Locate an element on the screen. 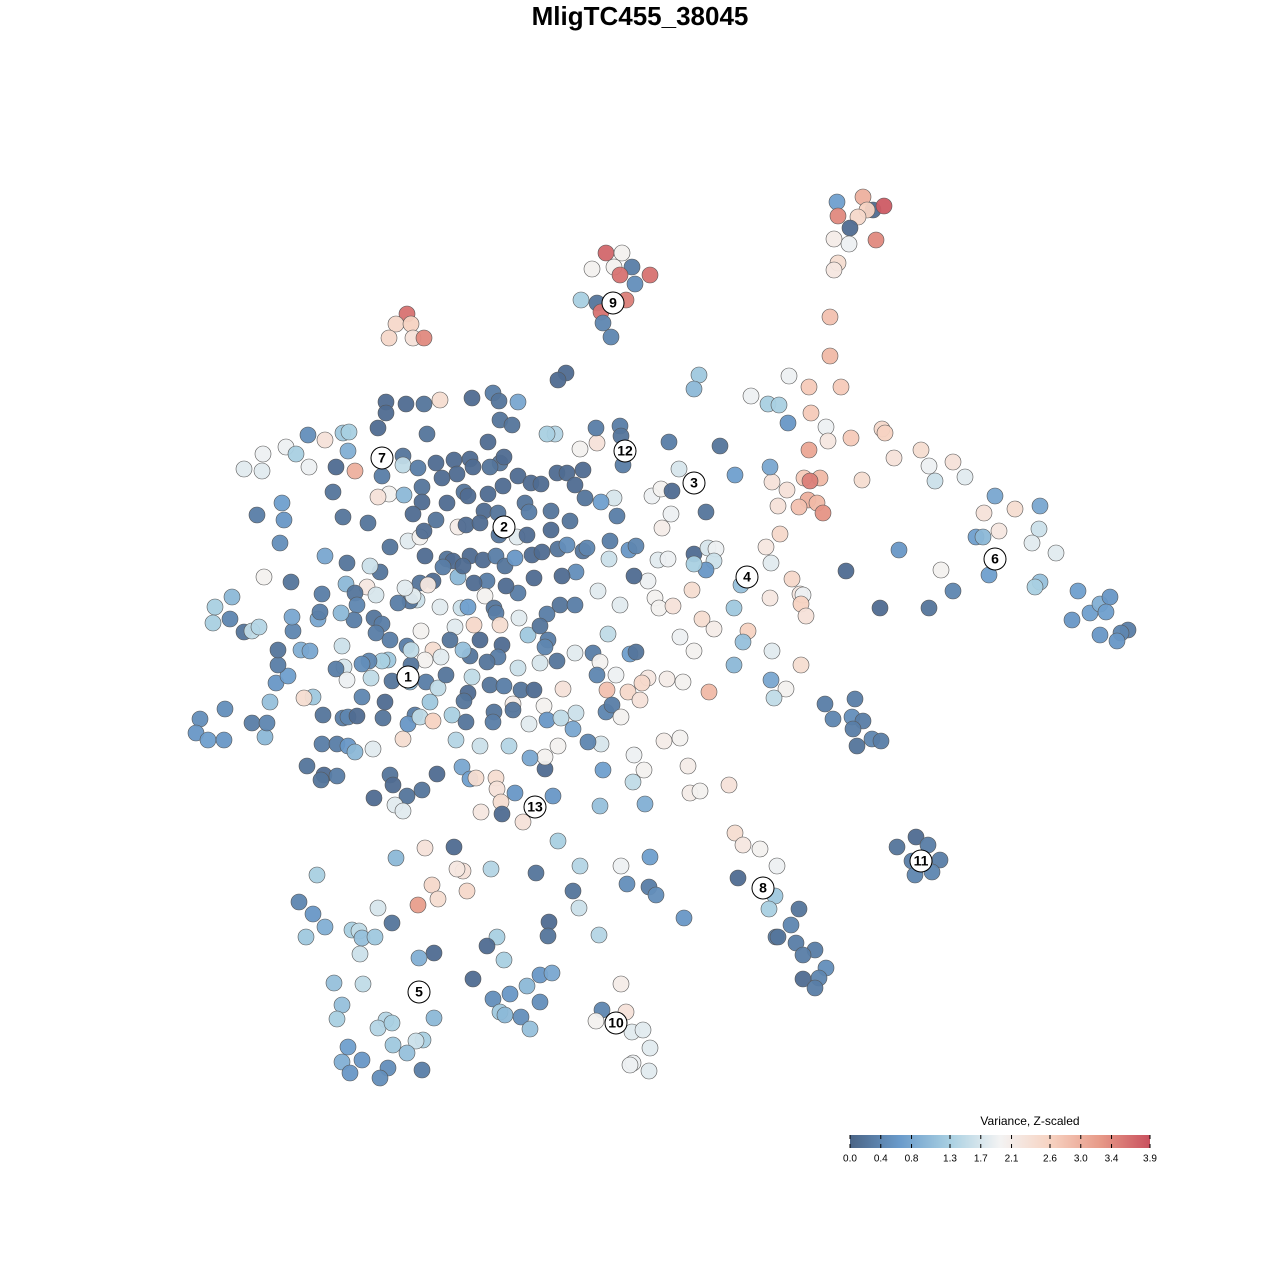 The image size is (1280, 1285). cluster-label: 8 is located at coordinates (763, 888).